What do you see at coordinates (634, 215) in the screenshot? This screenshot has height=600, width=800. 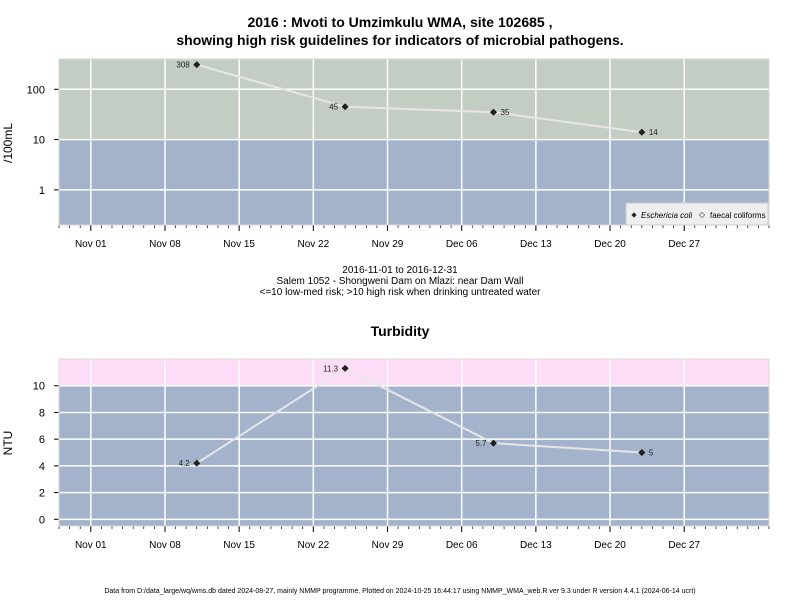 I see `legend-ecoli-marker` at bounding box center [634, 215].